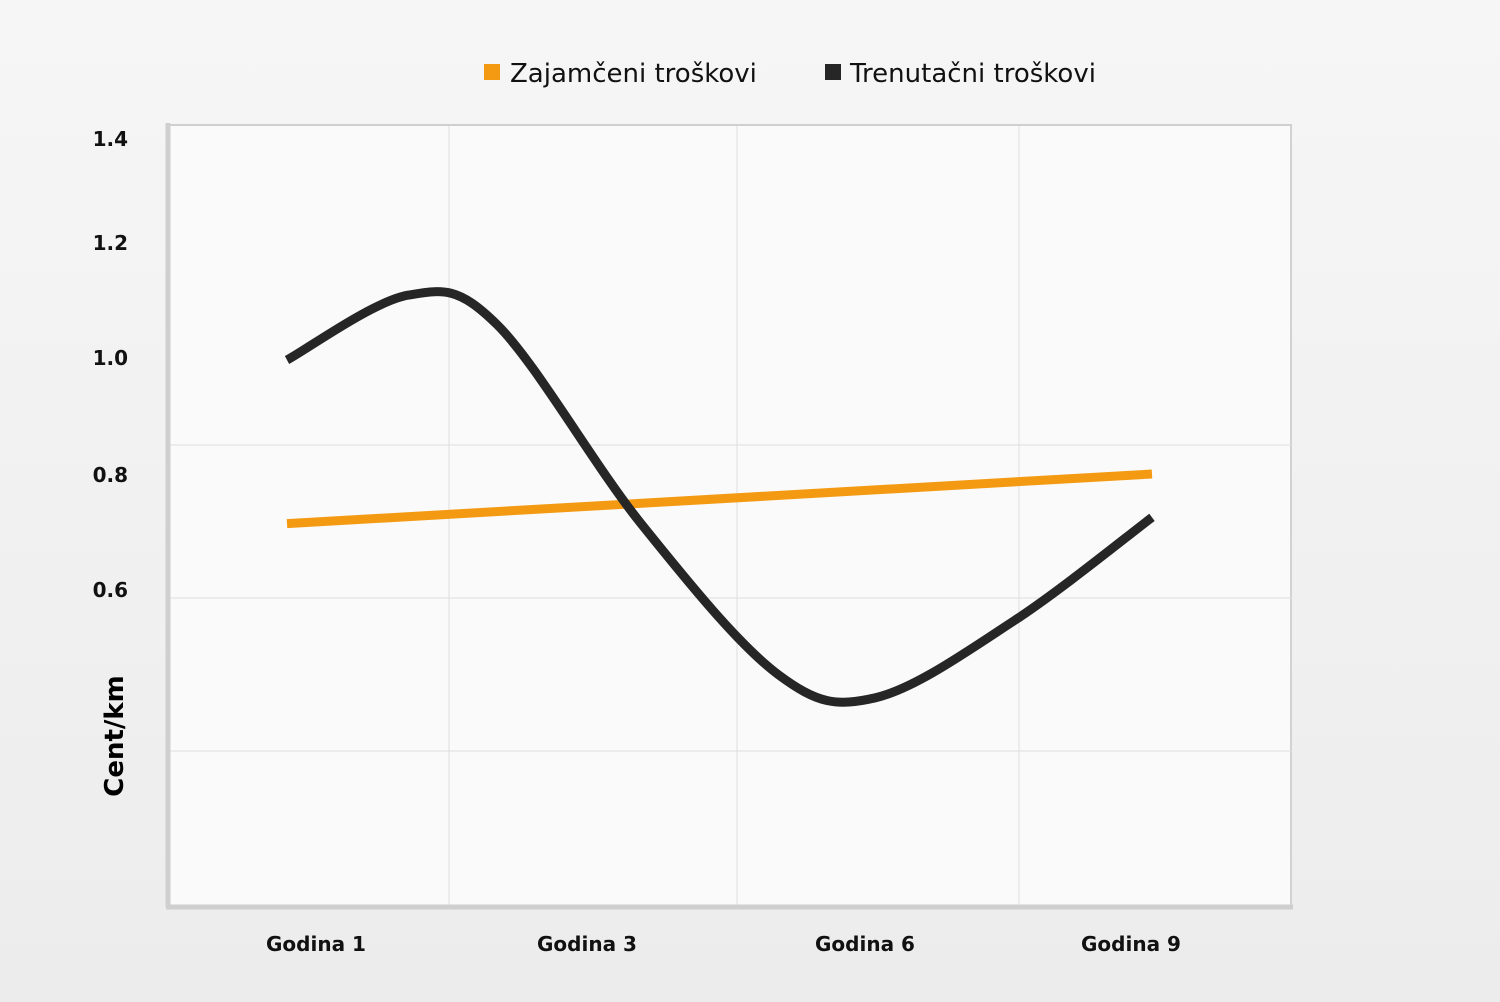 The image size is (1500, 1002). I want to click on legend-label-current: Trenutačni troškovi, so click(972, 74).